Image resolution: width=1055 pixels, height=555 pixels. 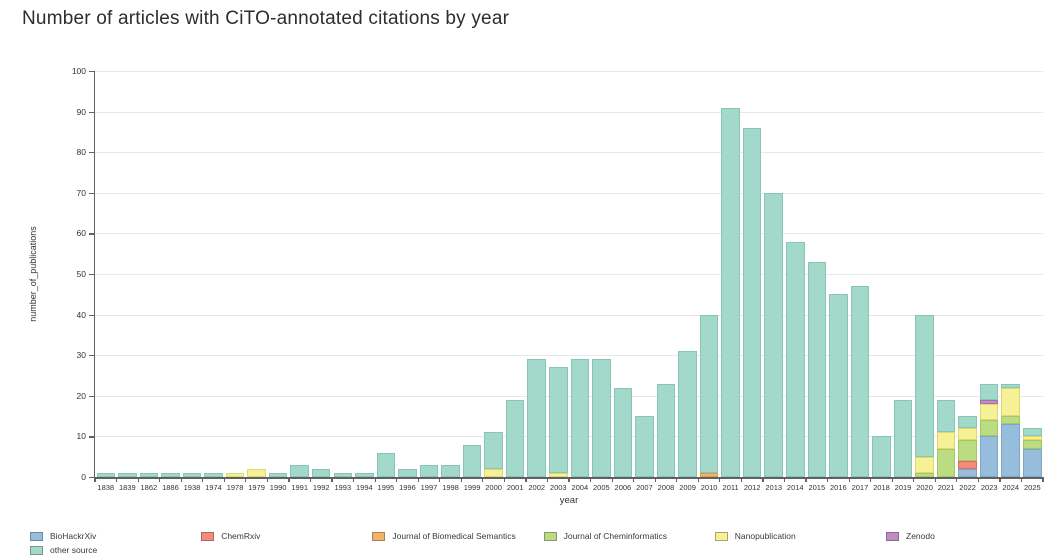 What do you see at coordinates (149, 487) in the screenshot?
I see `x-tick-label: 1862` at bounding box center [149, 487].